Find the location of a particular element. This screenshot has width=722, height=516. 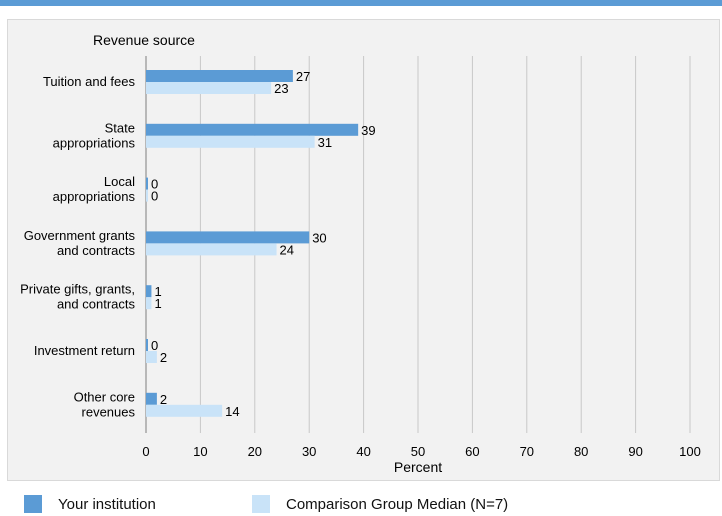

x-tick-label: 10 is located at coordinates (200, 451).